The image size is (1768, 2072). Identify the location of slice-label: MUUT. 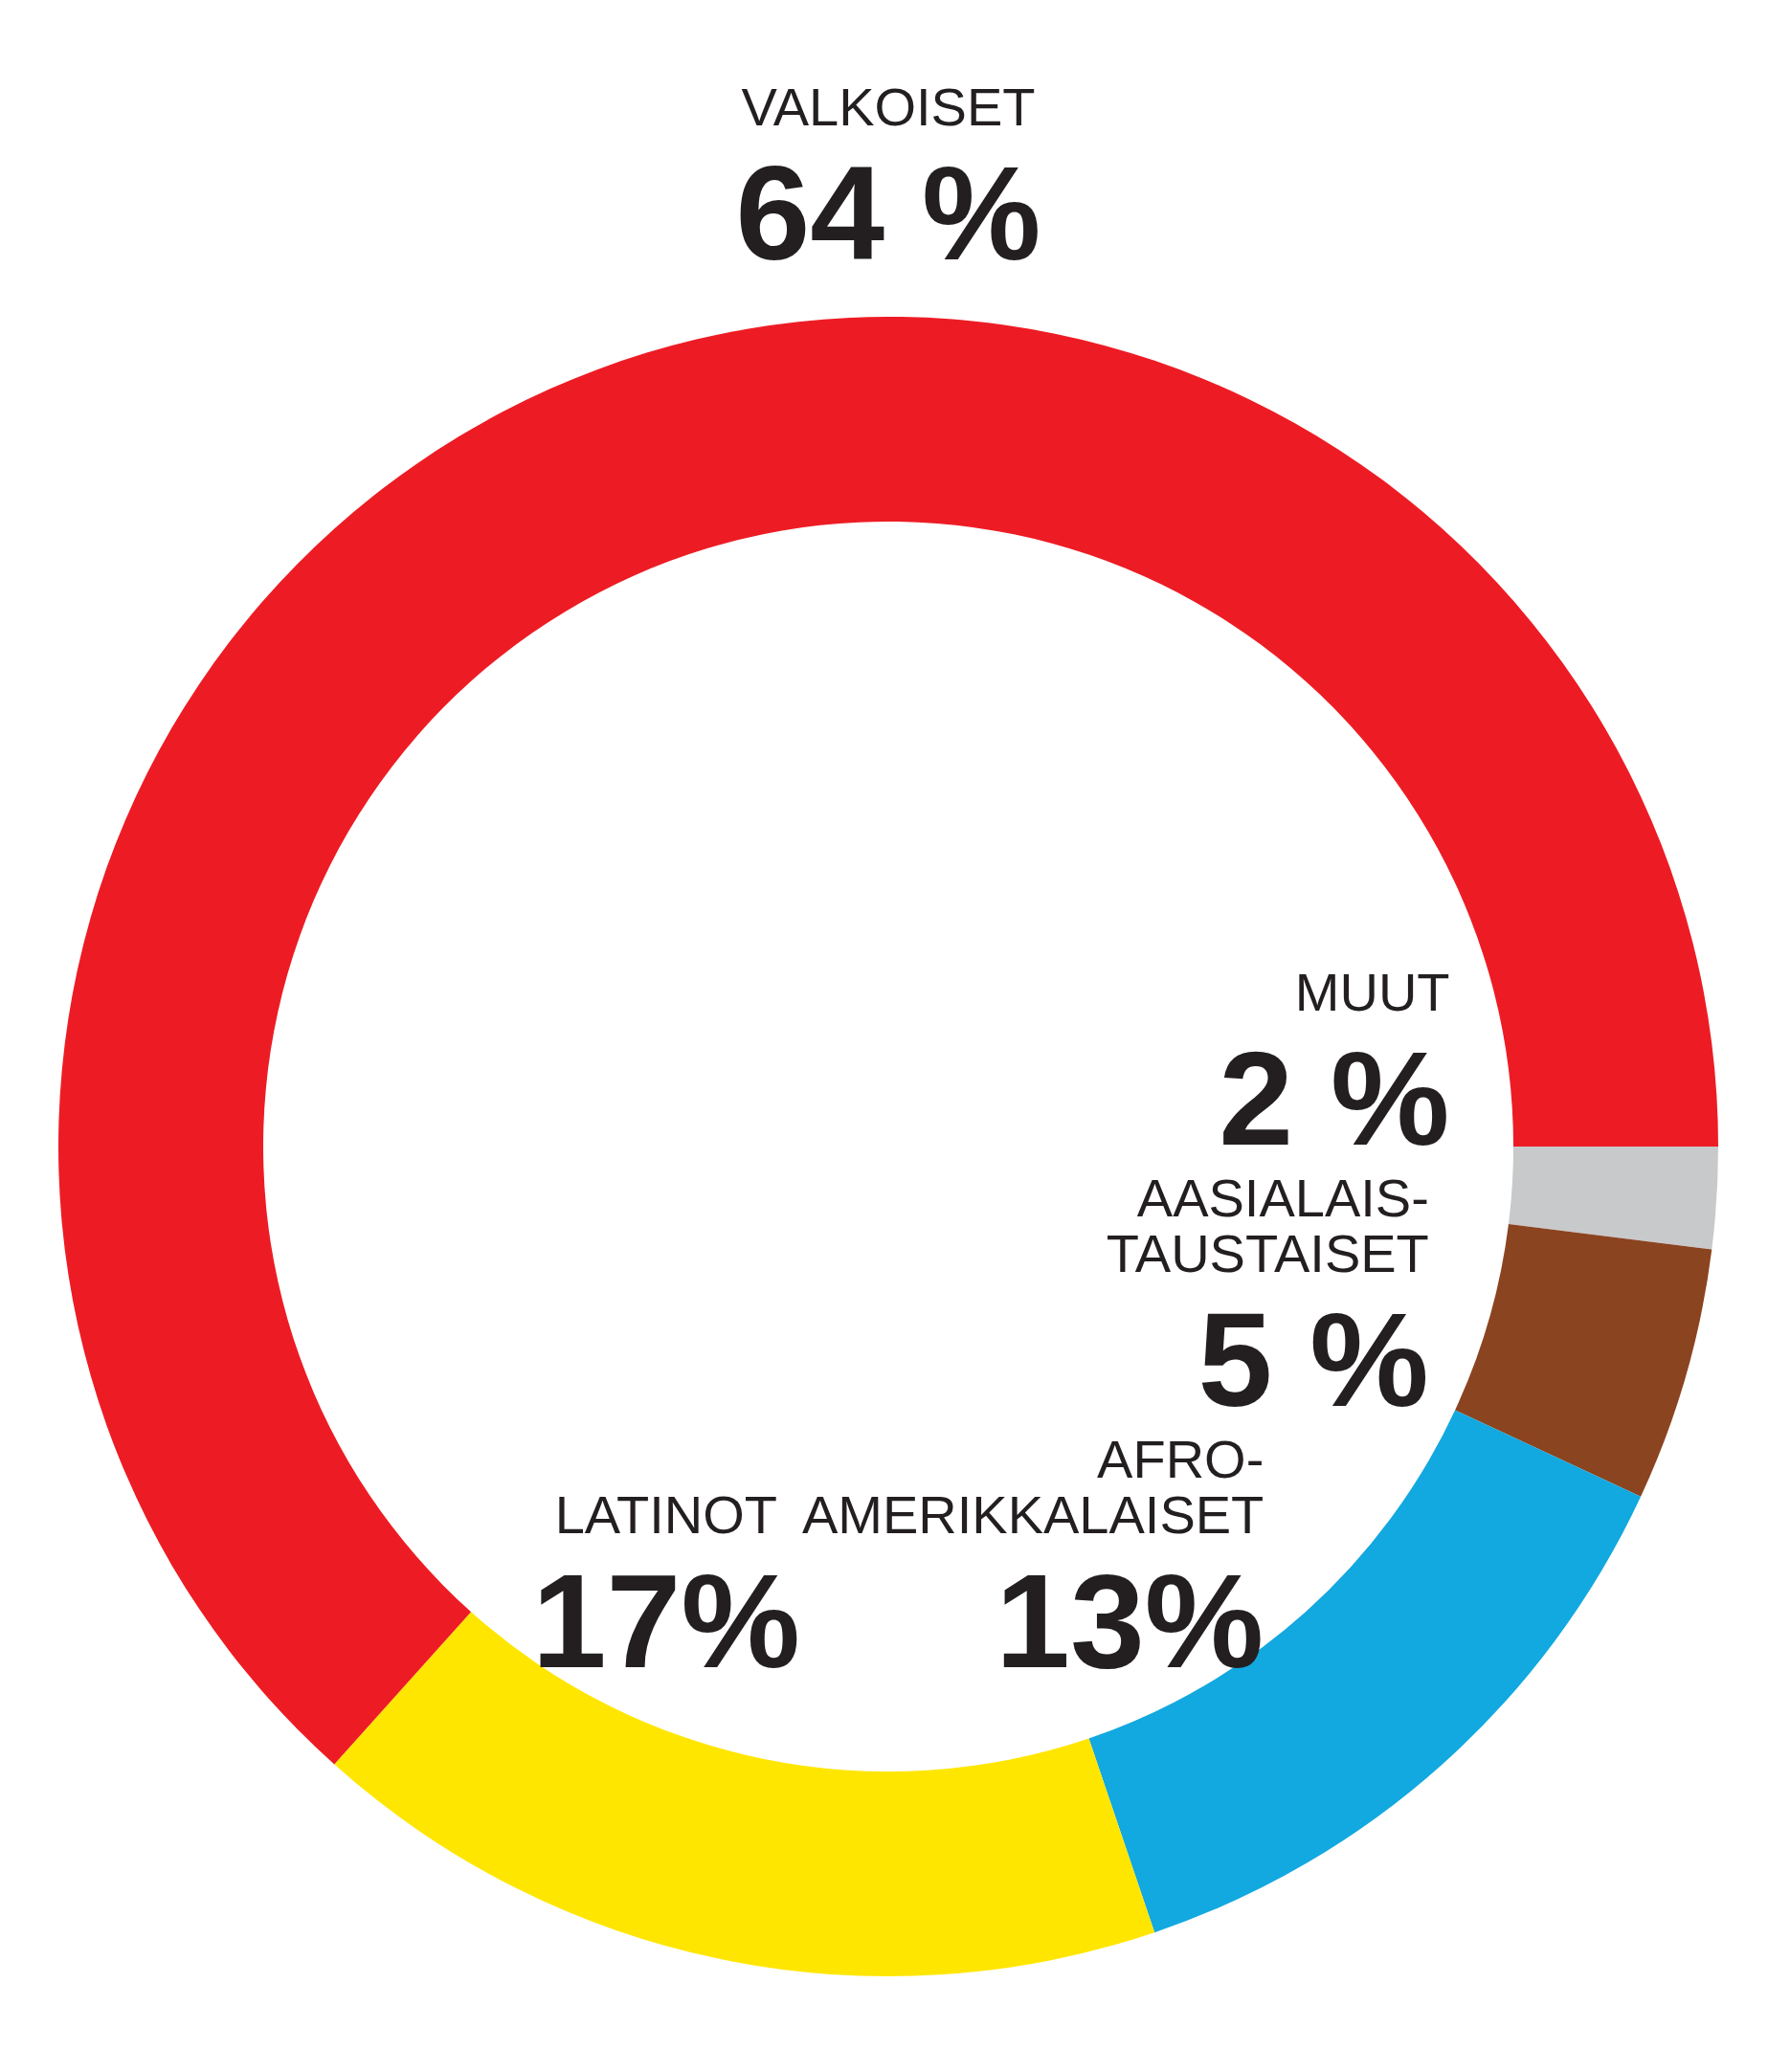
(1372, 992).